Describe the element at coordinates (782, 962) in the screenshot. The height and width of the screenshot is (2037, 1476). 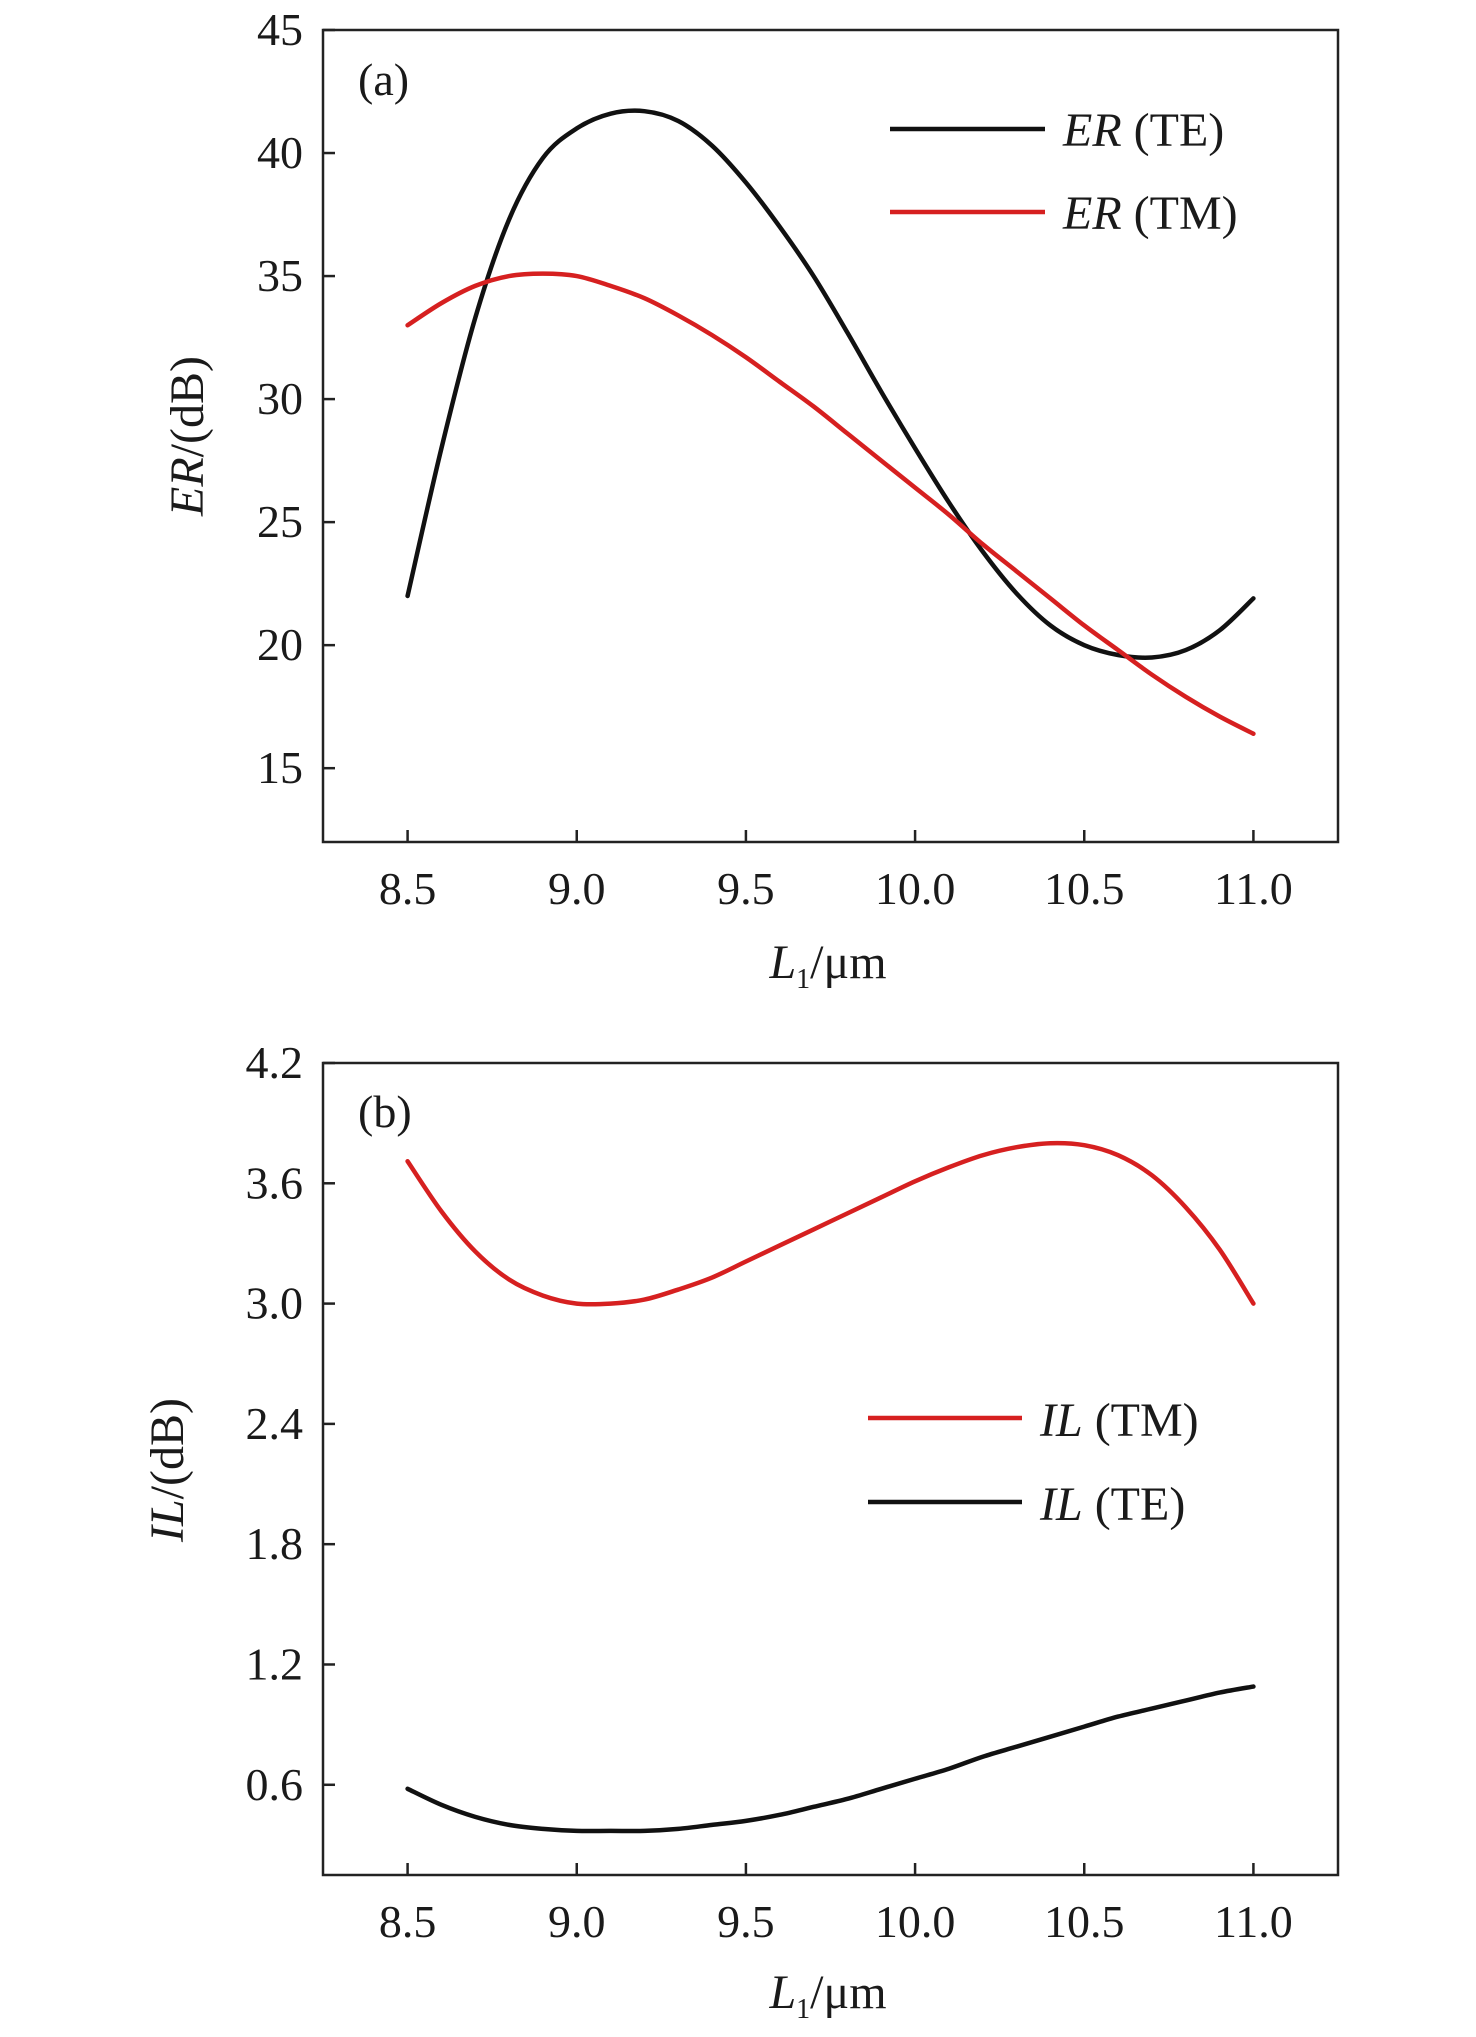
I see `panel-a-x-axis-label-main: L` at that location.